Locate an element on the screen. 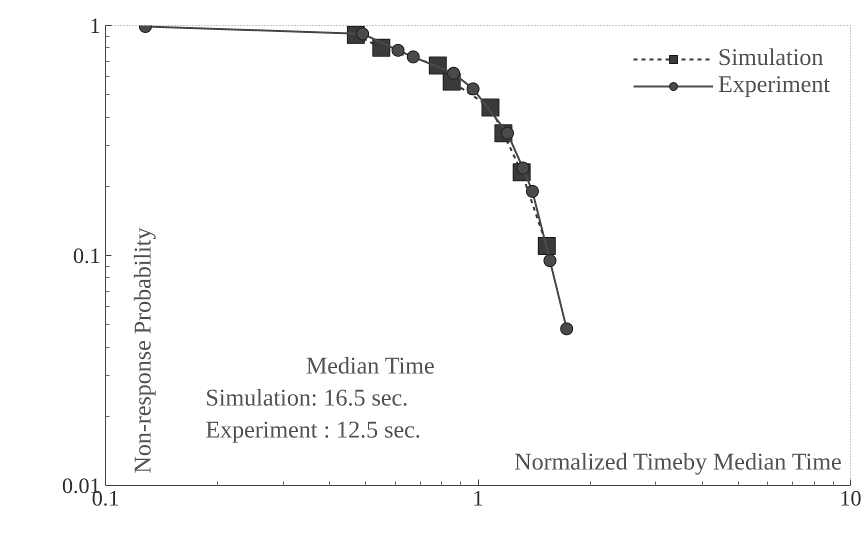 The image size is (864, 544). legend-label: Simulation is located at coordinates (771, 58).